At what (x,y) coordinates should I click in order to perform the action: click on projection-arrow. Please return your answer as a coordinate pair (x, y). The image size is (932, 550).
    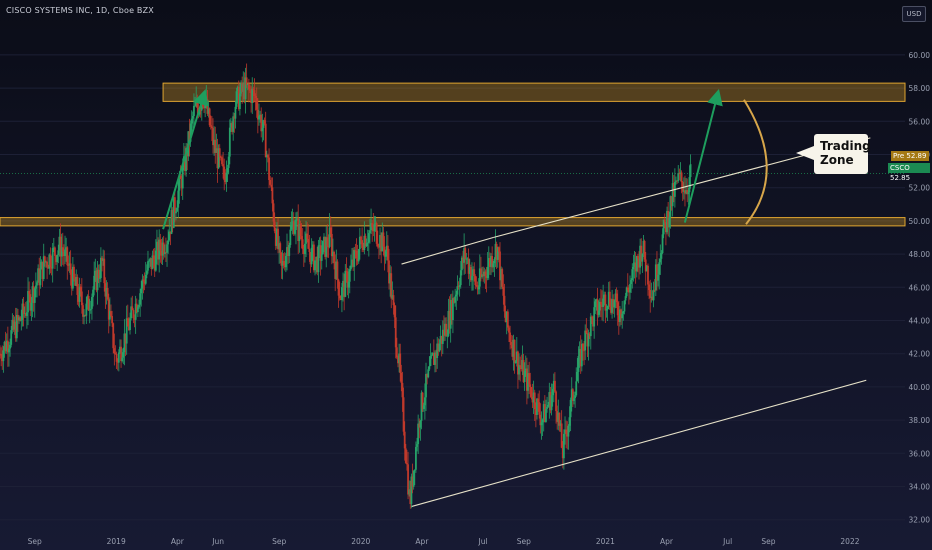
    Looking at the image, I should click on (185, 159).